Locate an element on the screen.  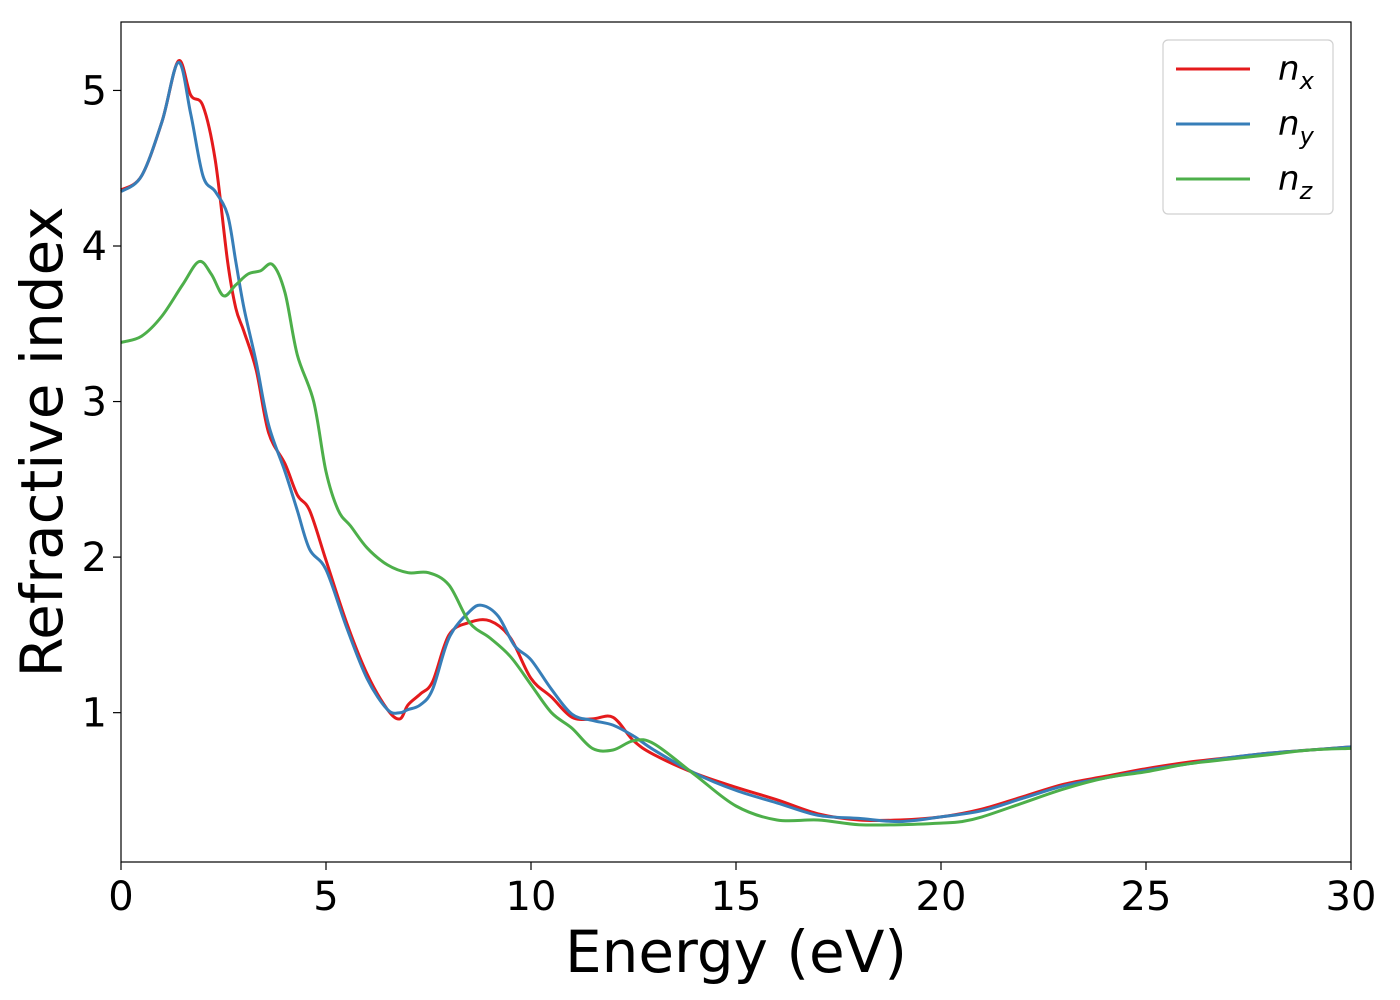
legend-label: nz is located at coordinates (1296, 182).